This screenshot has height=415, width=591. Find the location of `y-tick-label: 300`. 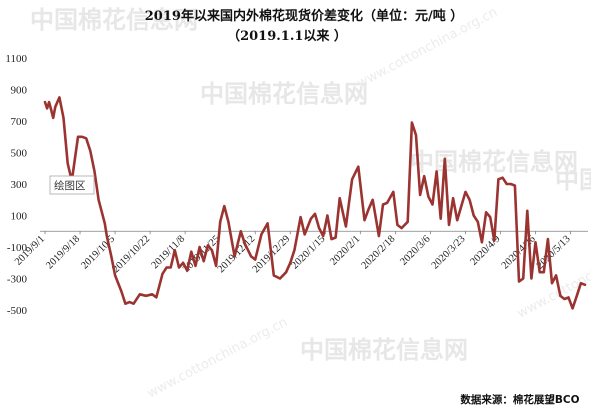

y-tick-label: 300 is located at coordinates (19, 185).